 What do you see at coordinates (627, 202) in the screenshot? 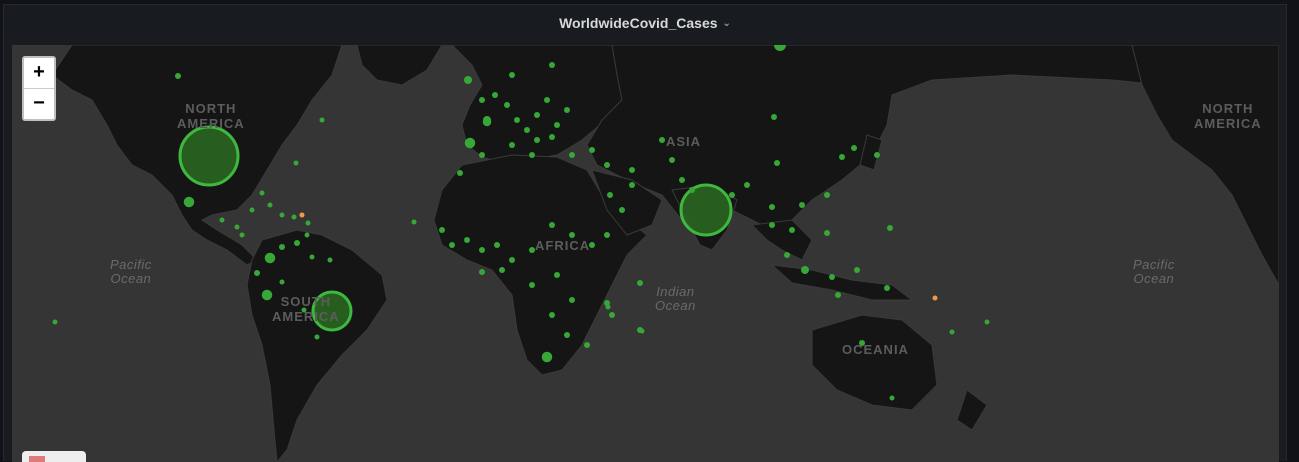
I see `land-arabia` at bounding box center [627, 202].